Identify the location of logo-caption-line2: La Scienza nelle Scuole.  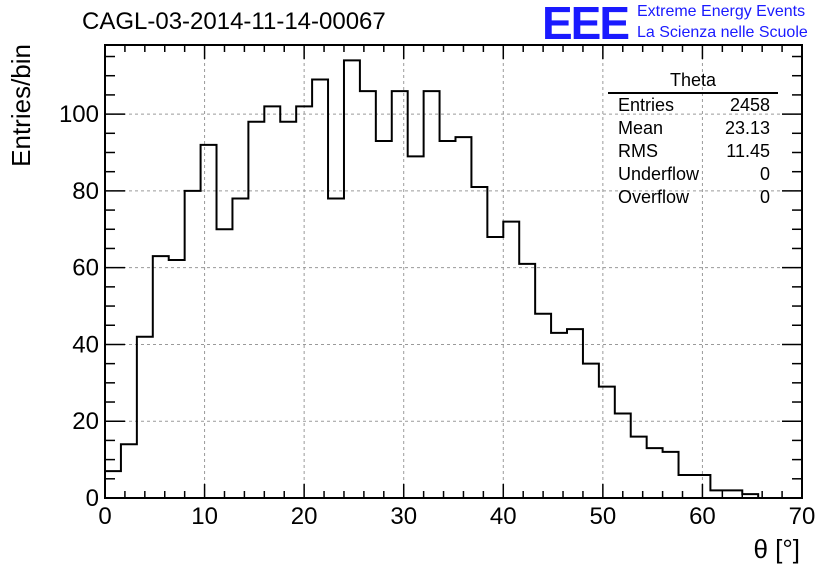
(722, 32).